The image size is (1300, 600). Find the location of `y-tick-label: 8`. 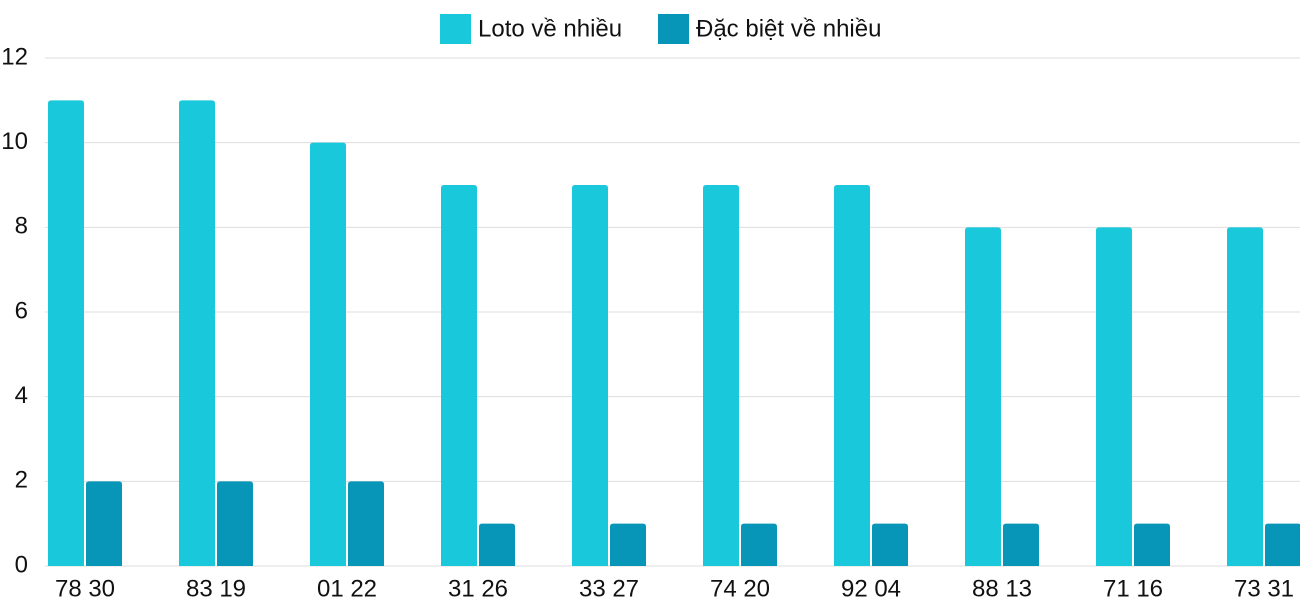

y-tick-label: 8 is located at coordinates (21, 226).